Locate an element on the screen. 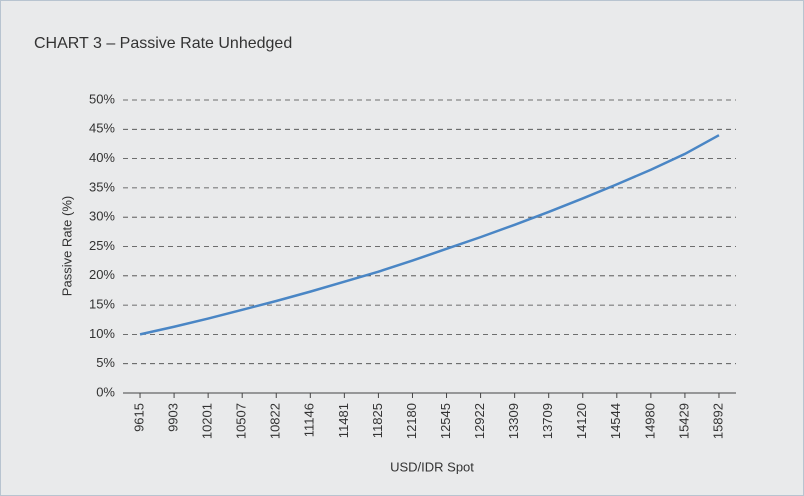 This screenshot has width=804, height=496. x-tick-label: 9615 is located at coordinates (138, 417).